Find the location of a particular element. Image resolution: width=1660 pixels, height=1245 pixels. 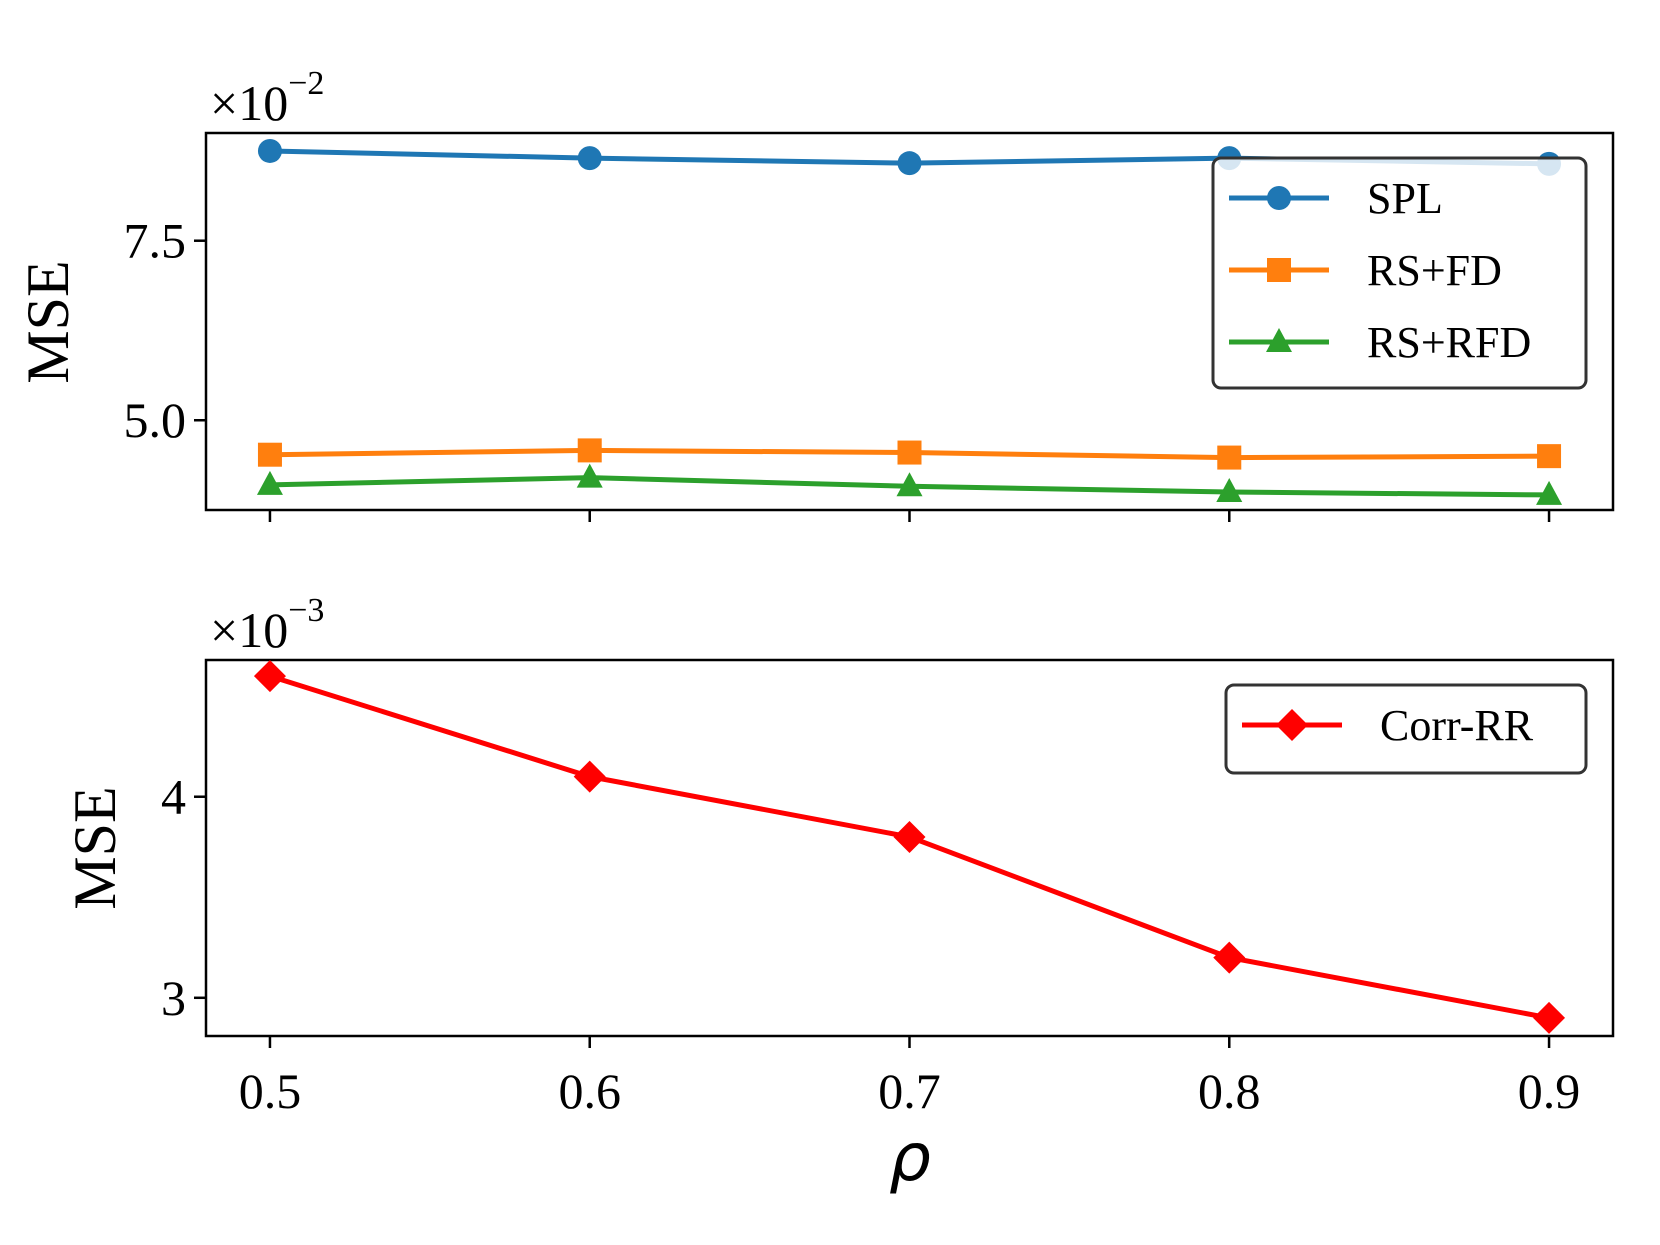

legend-label: SPL is located at coordinates (1405, 198).